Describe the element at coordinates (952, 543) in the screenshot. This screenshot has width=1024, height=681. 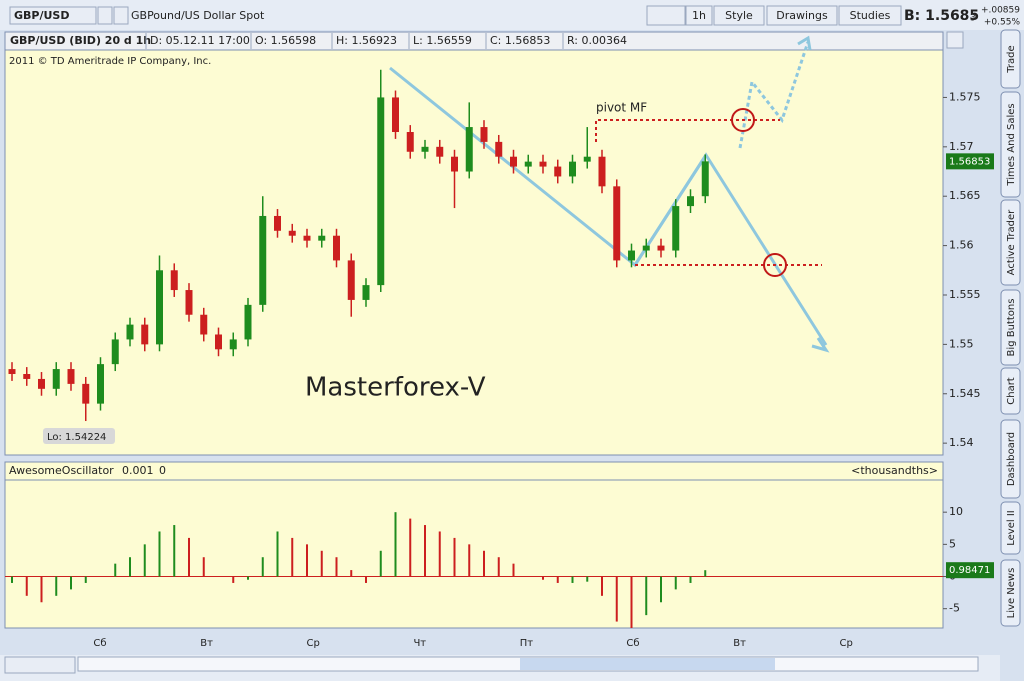
I see `y-tick-label: 5` at that location.